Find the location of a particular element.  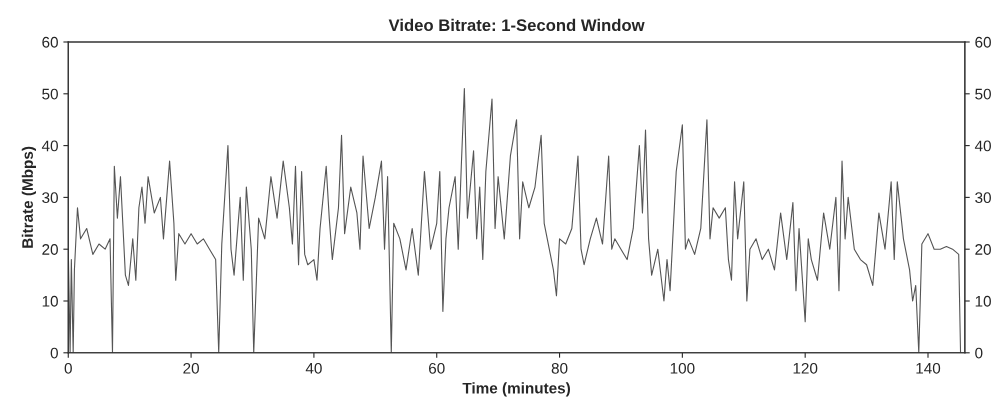

x-tick-label: 140 is located at coordinates (928, 368).